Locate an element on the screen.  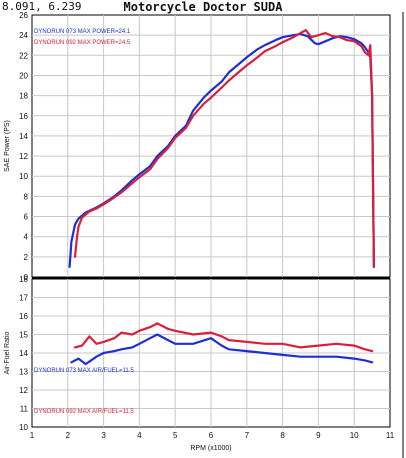
afr-y-tick-label: 12 is located at coordinates (23, 390).